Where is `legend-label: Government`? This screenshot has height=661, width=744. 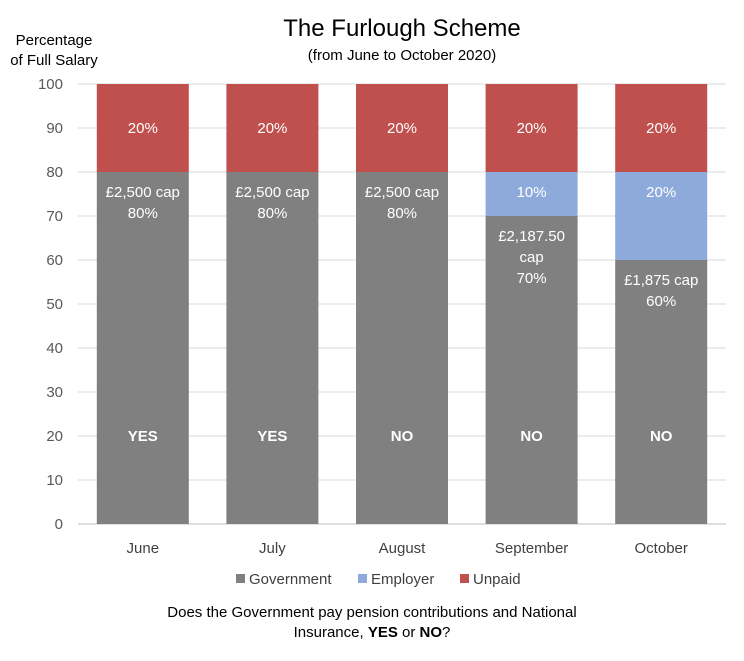
legend-label: Government is located at coordinates (290, 579).